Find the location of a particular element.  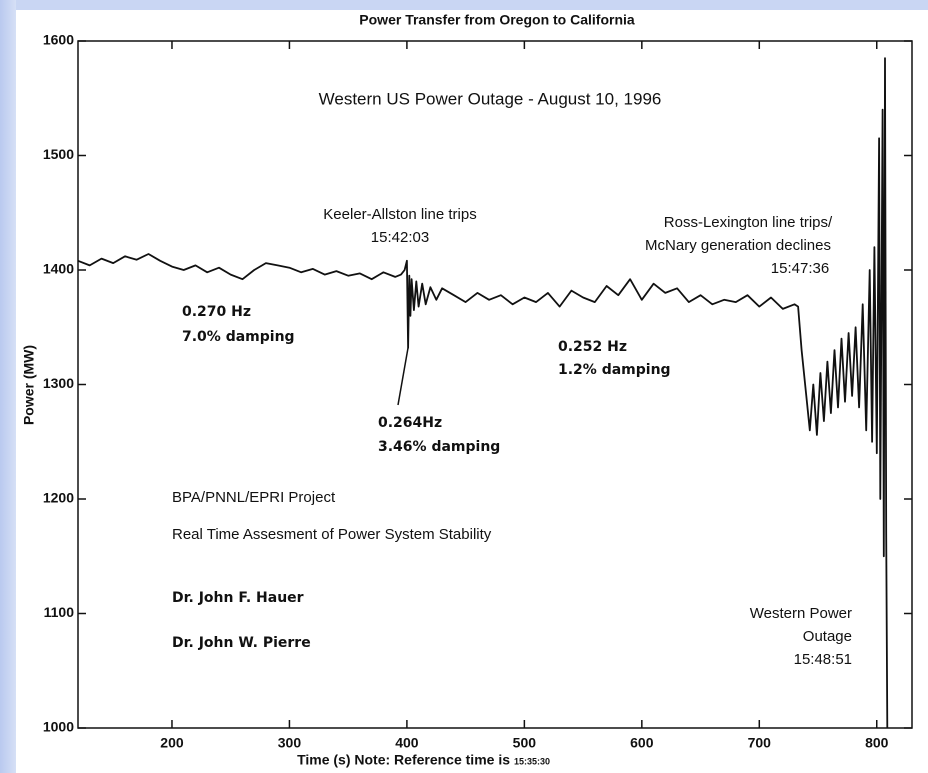

y-tick-label: 1400 is located at coordinates (58, 269).